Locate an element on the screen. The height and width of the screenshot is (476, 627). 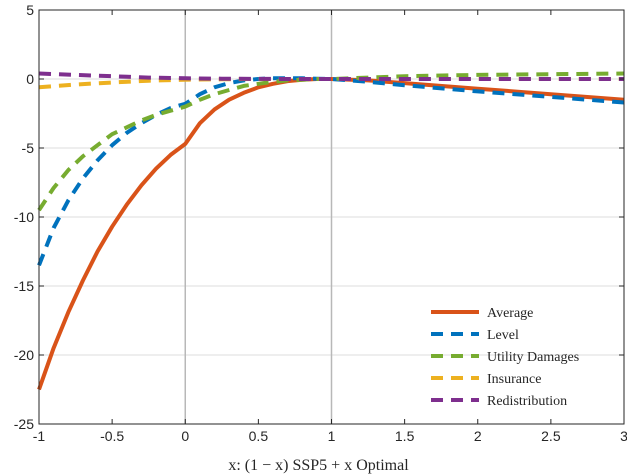
y-tick-label: -15 is located at coordinates (24, 286).